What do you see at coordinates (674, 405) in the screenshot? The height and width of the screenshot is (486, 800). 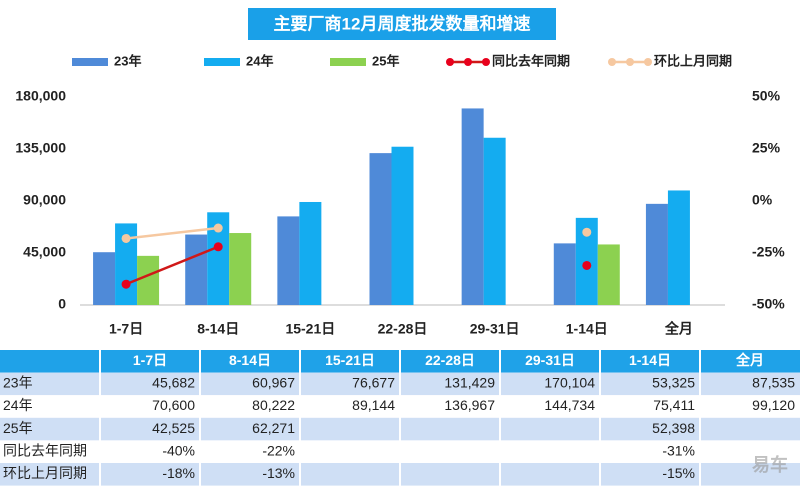 I see `table-cell: 75,411` at bounding box center [674, 405].